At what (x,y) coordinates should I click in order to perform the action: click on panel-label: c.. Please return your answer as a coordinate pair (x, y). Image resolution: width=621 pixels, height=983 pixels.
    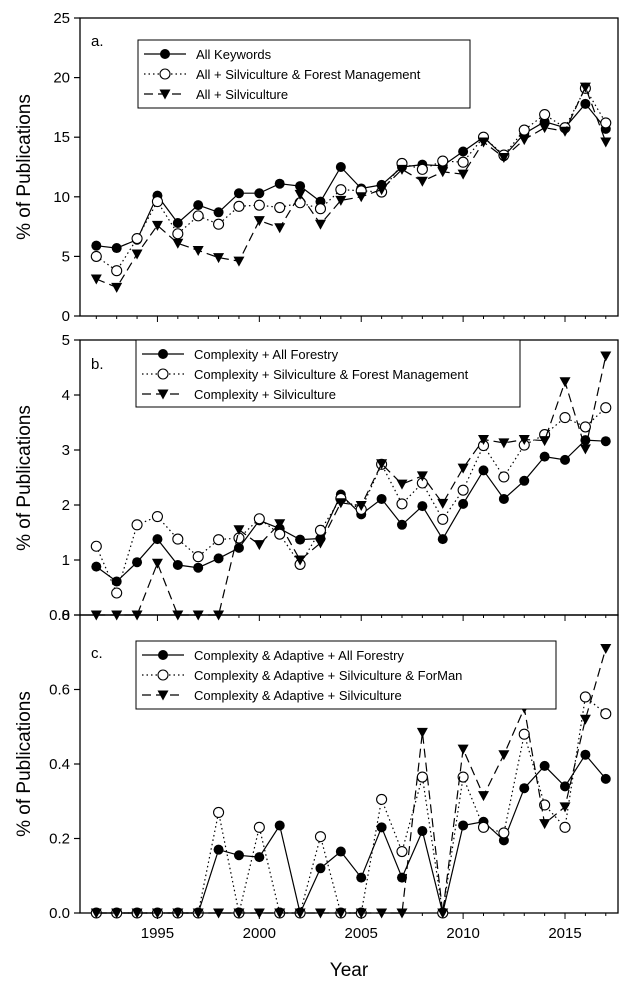
    Looking at the image, I should click on (97, 653).